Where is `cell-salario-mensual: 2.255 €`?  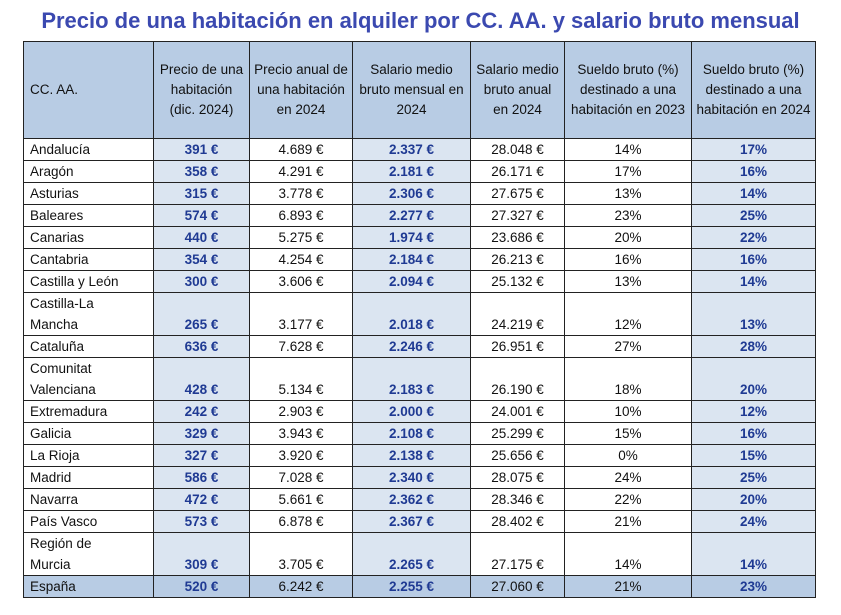
cell-salario-mensual: 2.255 € is located at coordinates (411, 586).